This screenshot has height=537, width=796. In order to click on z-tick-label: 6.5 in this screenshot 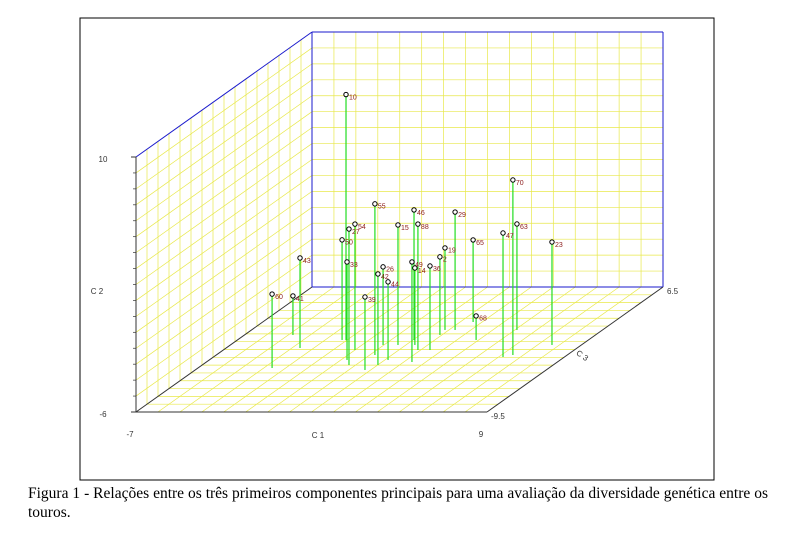, I will do `click(673, 291)`.